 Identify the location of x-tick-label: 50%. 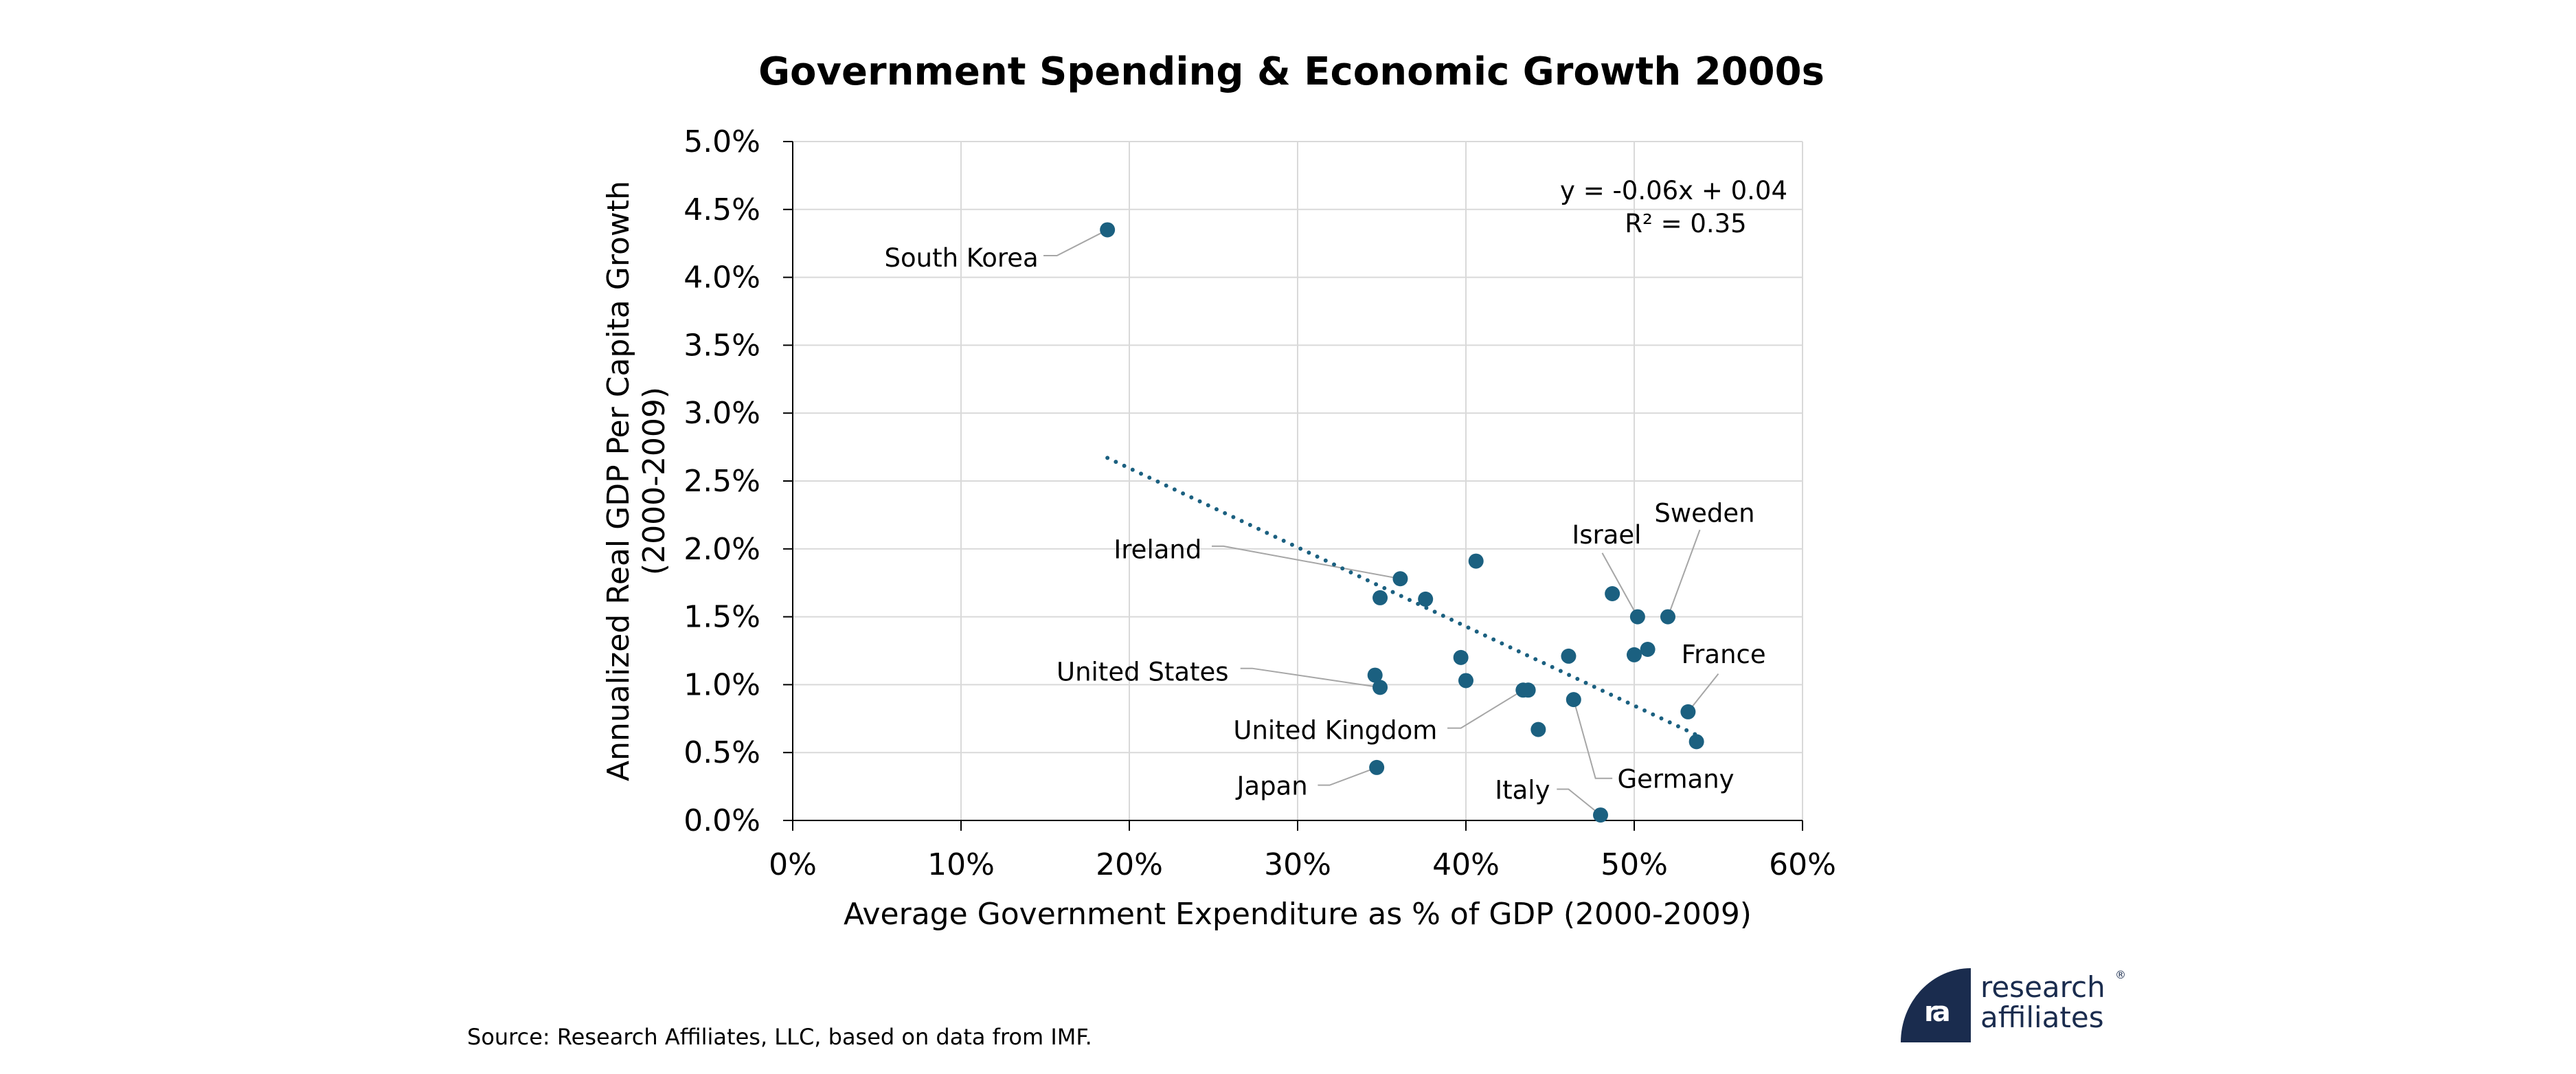
(1634, 864).